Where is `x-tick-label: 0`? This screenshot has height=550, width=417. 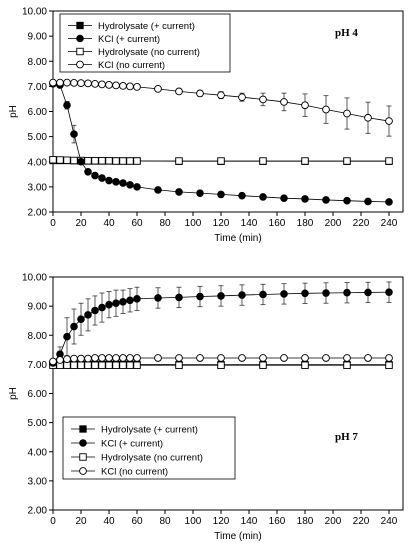
x-tick-label: 0 is located at coordinates (53, 223).